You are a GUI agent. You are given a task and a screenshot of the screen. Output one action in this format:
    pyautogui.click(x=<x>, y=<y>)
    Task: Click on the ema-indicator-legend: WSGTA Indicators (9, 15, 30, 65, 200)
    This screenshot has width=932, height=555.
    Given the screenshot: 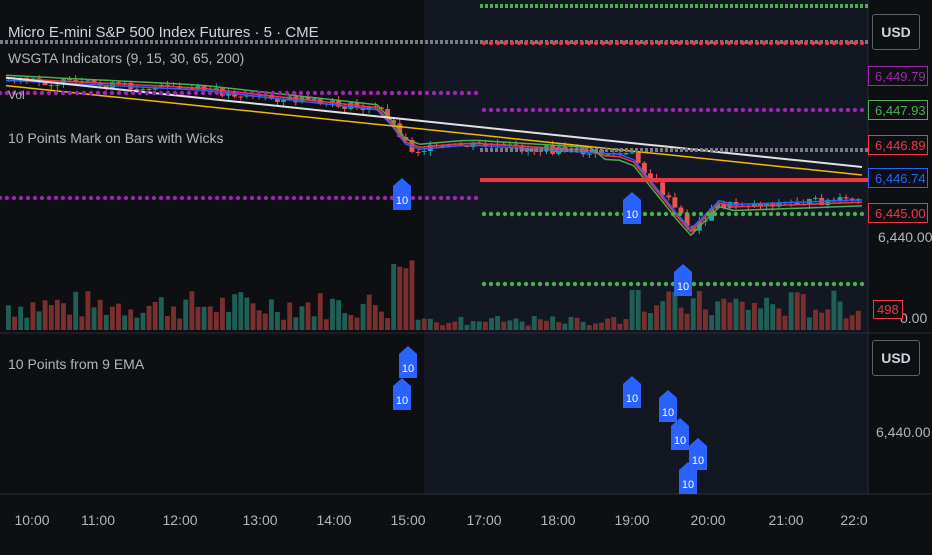 What is the action you would take?
    pyautogui.click(x=126, y=58)
    